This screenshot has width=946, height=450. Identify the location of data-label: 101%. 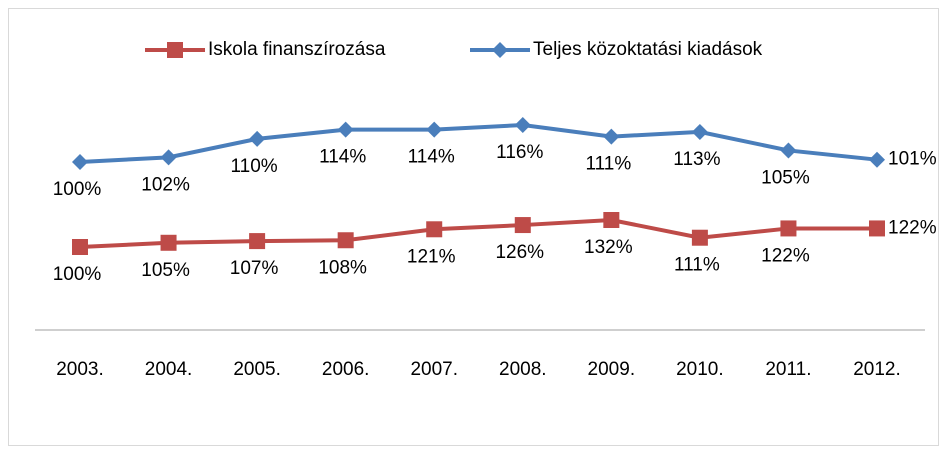
(912, 159).